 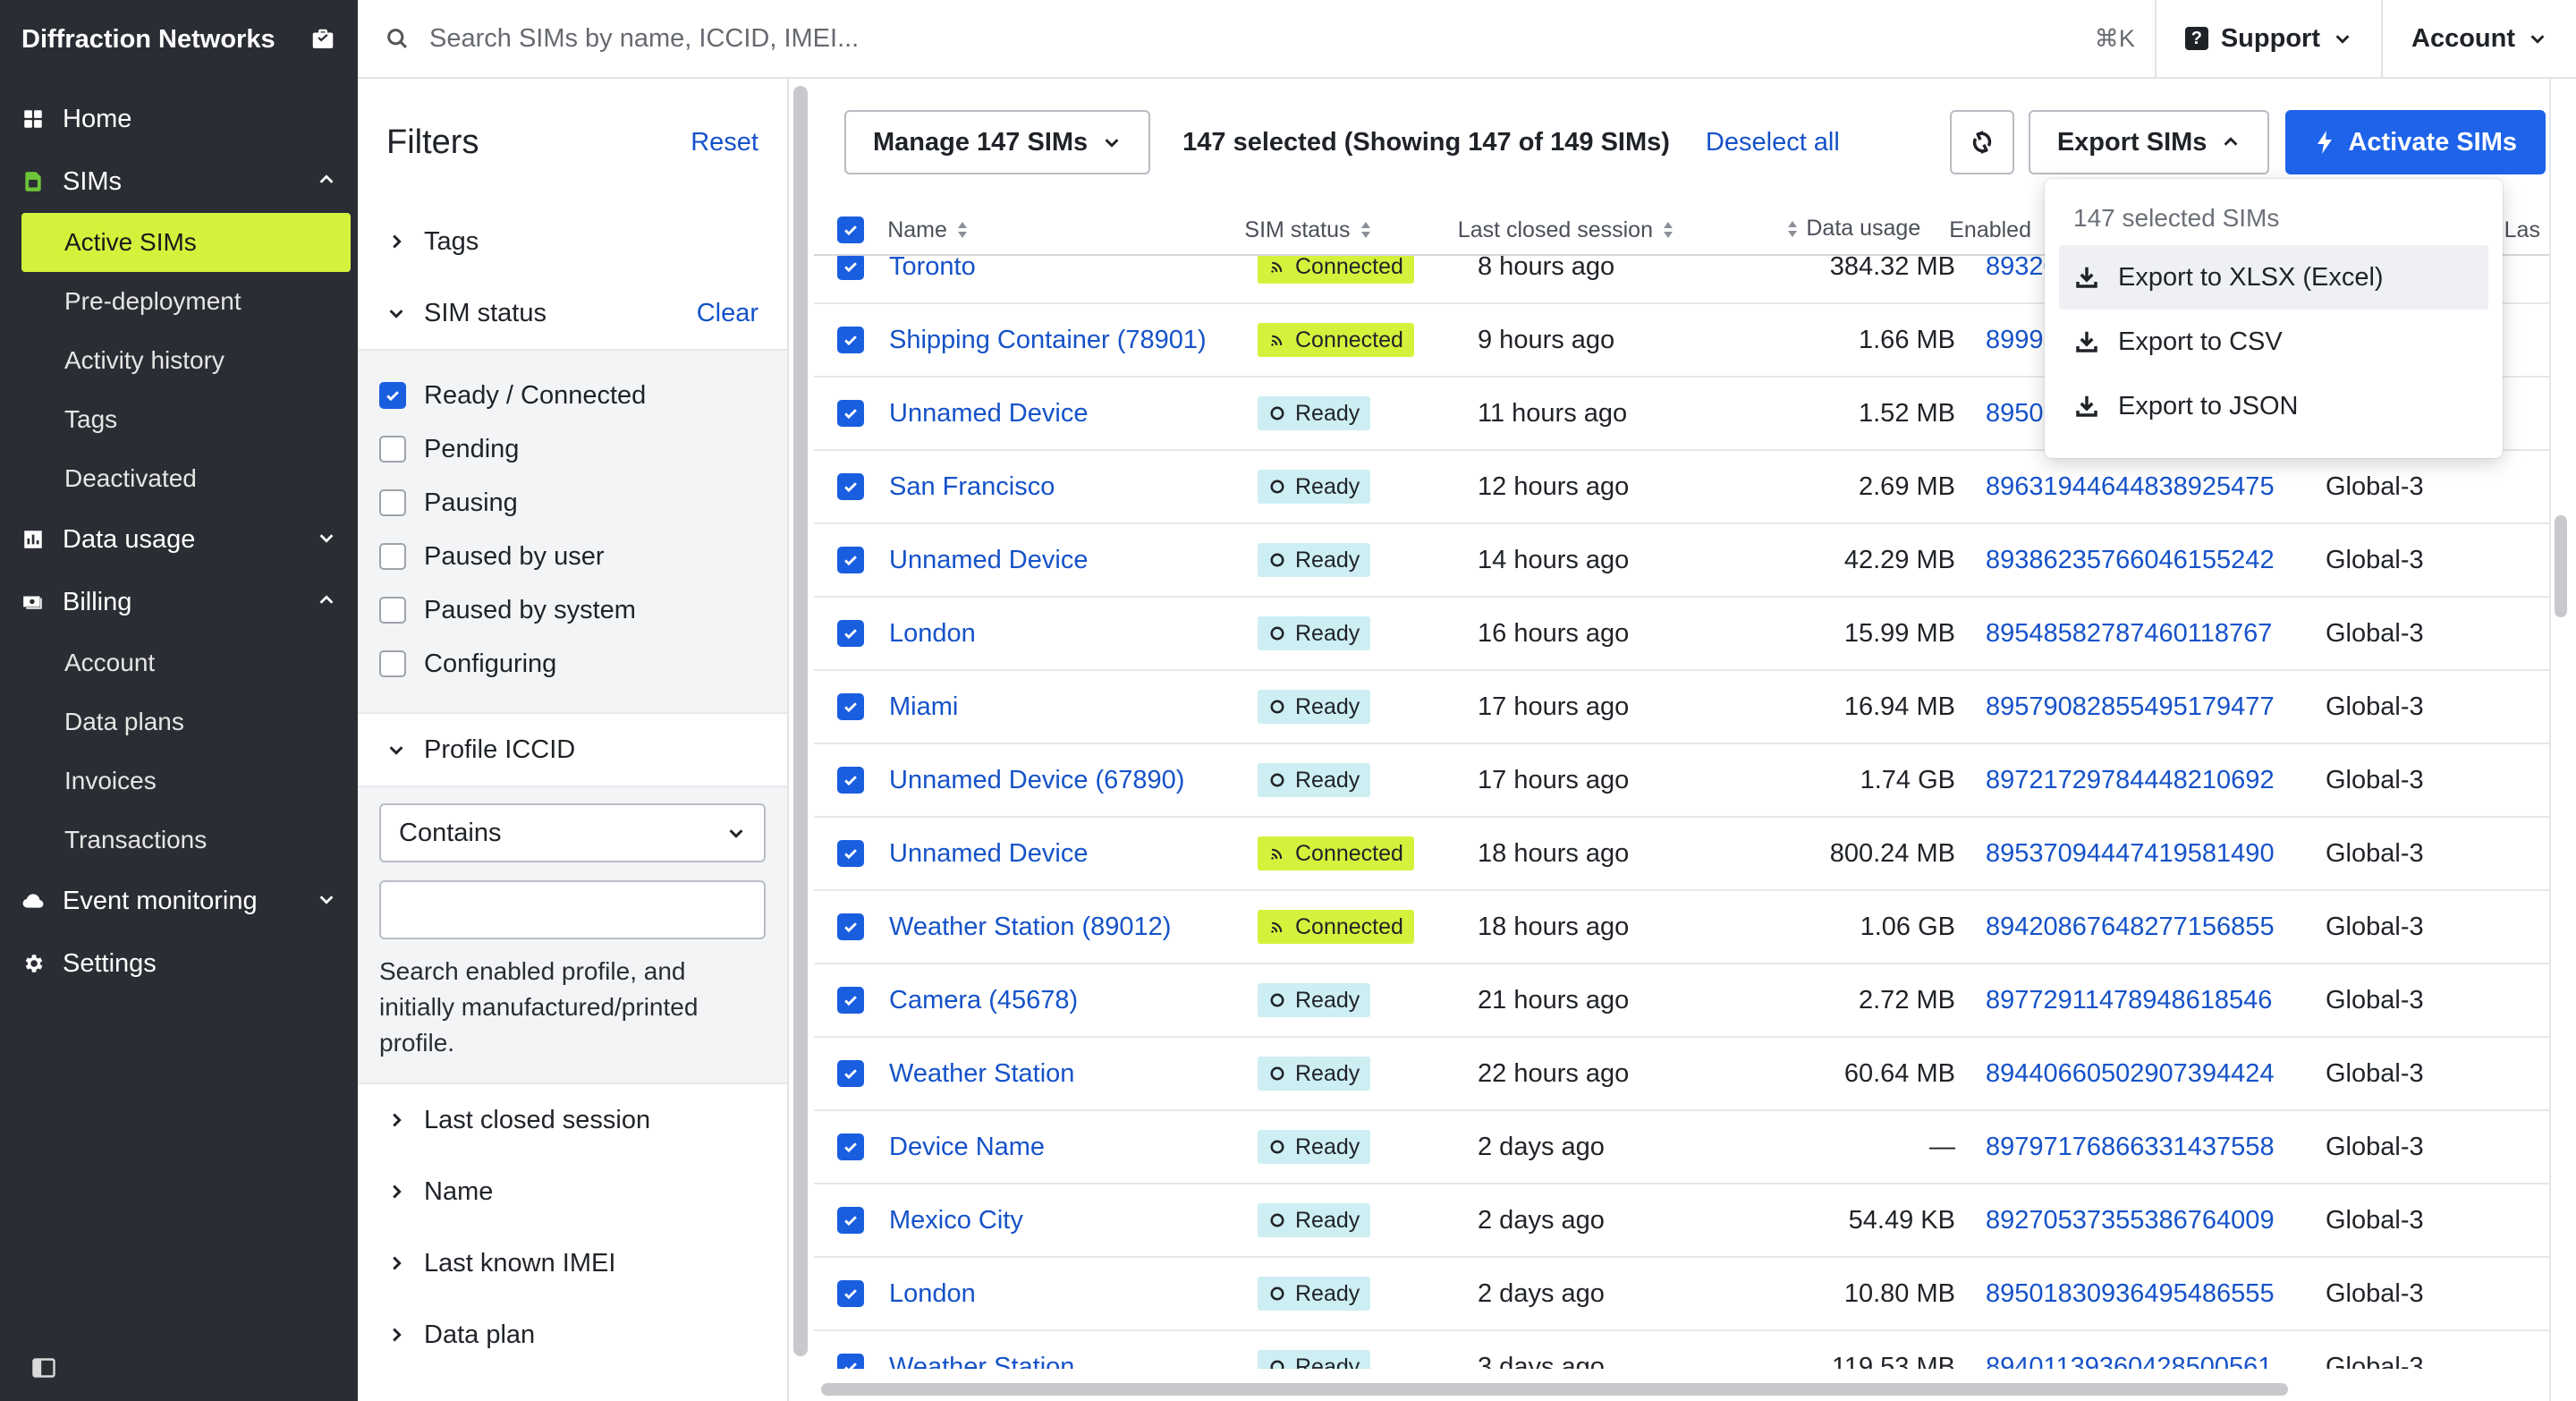 I want to click on deselect-all-link: Deselect all, so click(x=1772, y=142).